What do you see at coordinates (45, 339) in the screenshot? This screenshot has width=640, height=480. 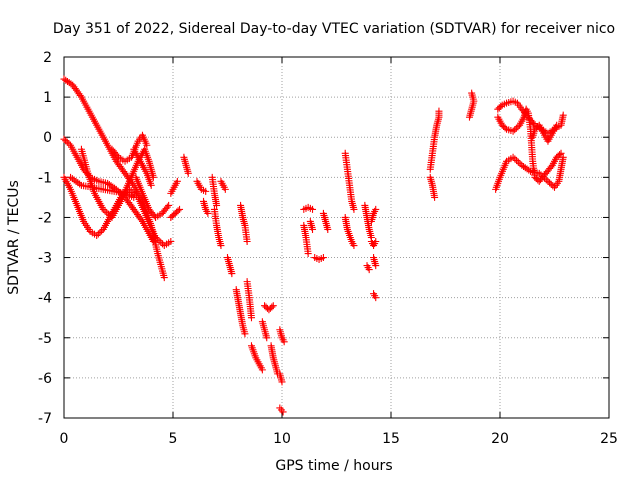 I see `y-tick-label: -5` at bounding box center [45, 339].